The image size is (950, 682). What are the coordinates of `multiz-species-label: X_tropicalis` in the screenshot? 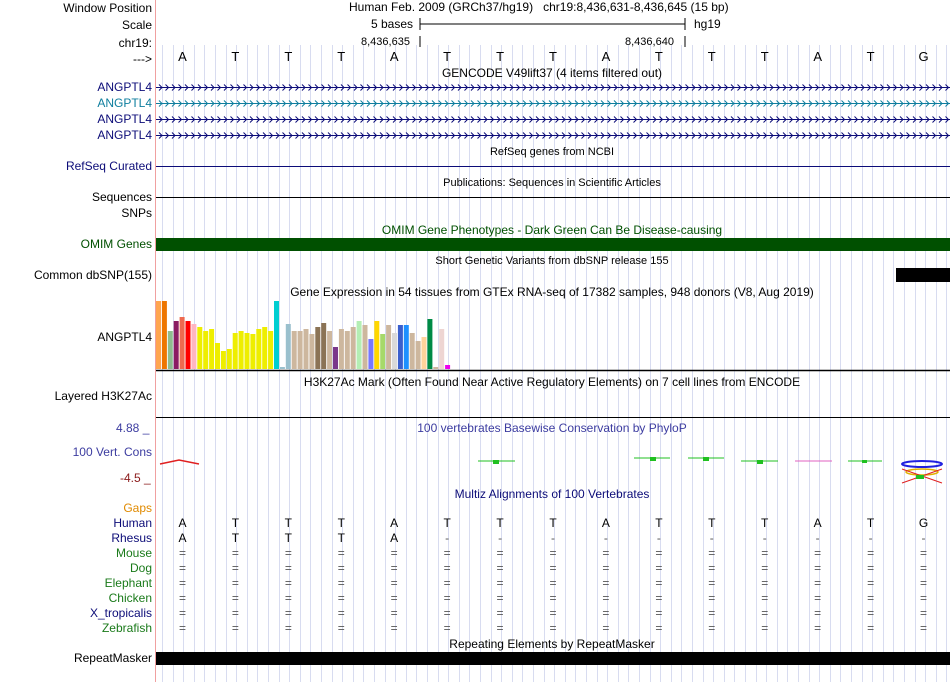 It's located at (120, 613).